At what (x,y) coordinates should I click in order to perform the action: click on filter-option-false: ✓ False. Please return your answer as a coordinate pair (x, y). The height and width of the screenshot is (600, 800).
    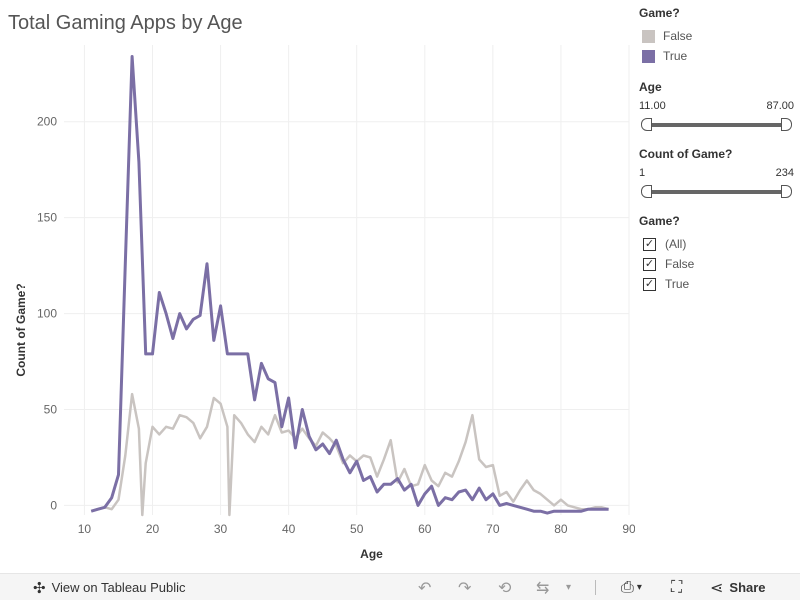
    Looking at the image, I should click on (719, 264).